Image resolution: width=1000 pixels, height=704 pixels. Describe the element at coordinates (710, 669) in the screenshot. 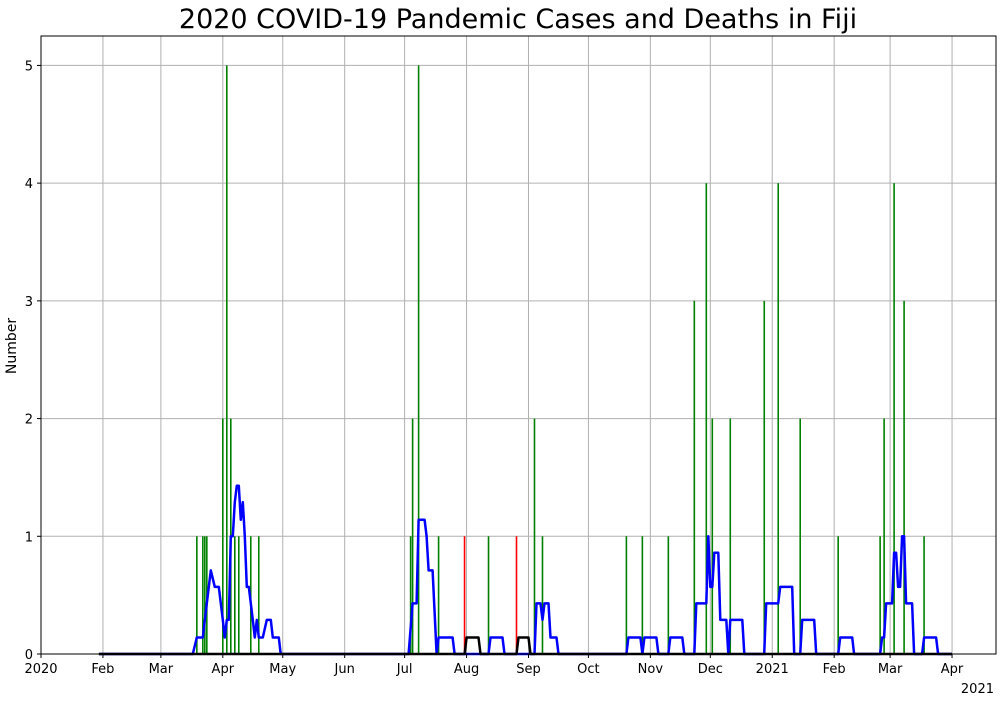

I see `x-tick-label: Dec` at that location.